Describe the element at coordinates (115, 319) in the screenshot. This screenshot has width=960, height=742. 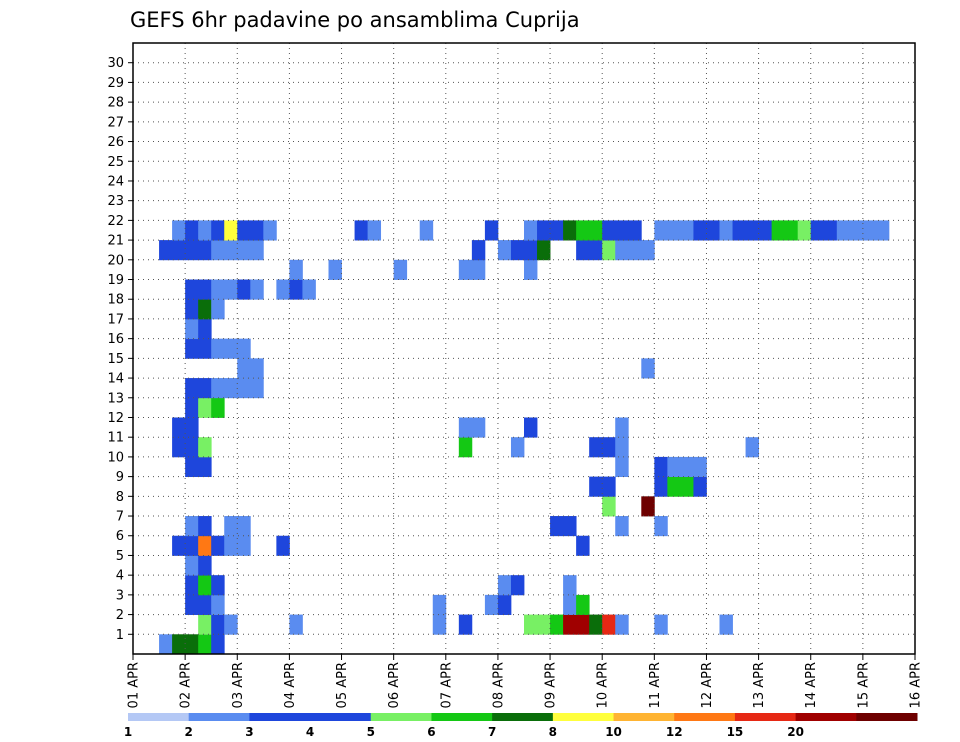
I see `y-tick-label: 17` at that location.